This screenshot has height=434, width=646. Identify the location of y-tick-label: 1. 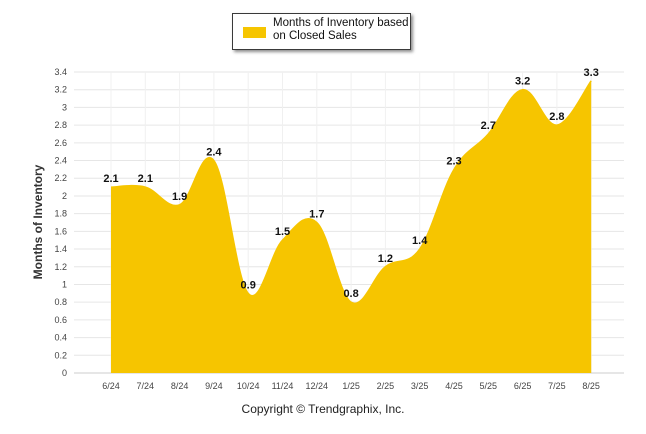
(64, 284).